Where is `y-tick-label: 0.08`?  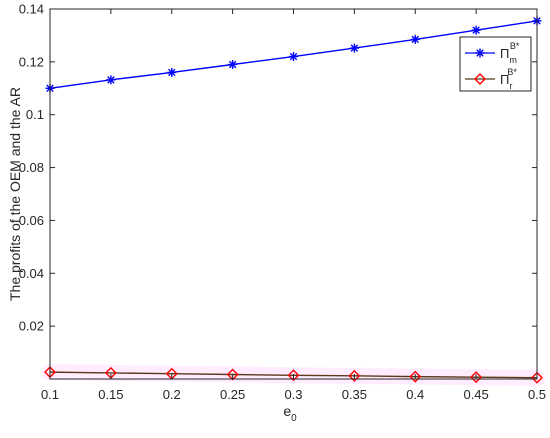 y-tick-label: 0.08 is located at coordinates (31, 167).